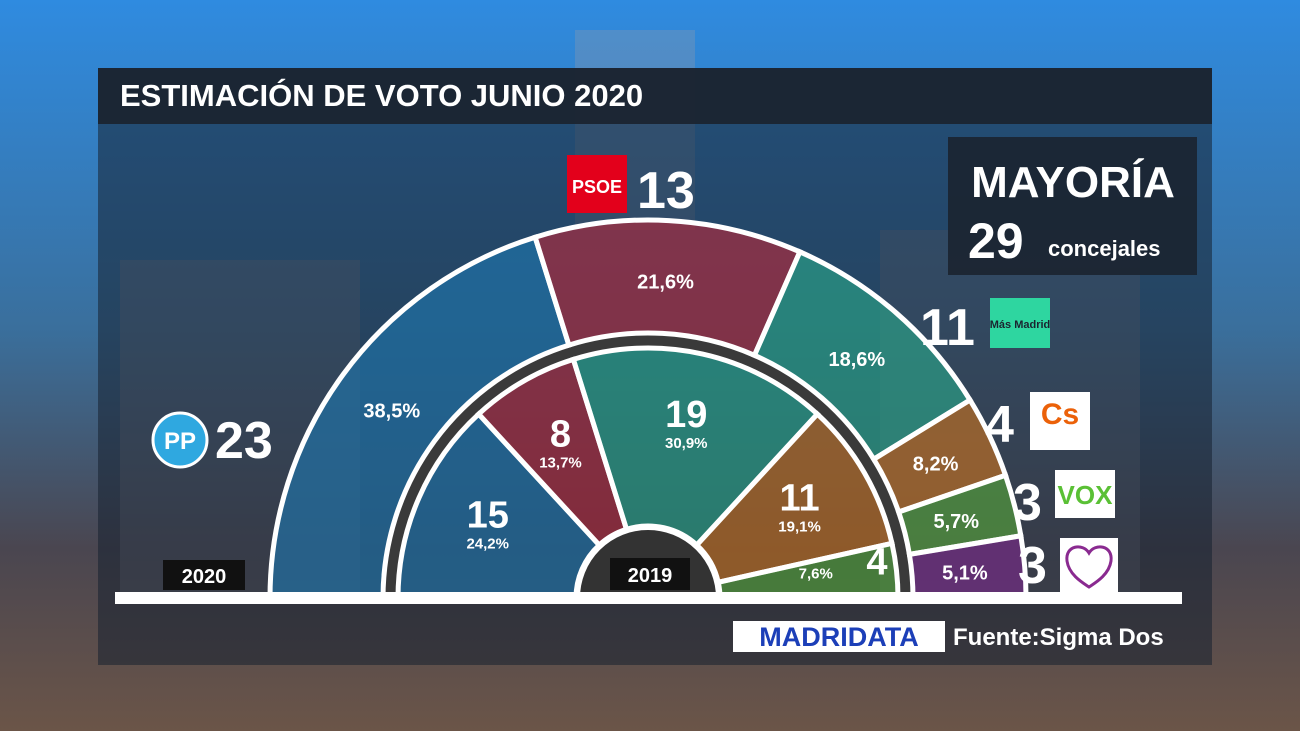 The width and height of the screenshot is (1300, 731). I want to click on seat-count: 13, so click(666, 191).